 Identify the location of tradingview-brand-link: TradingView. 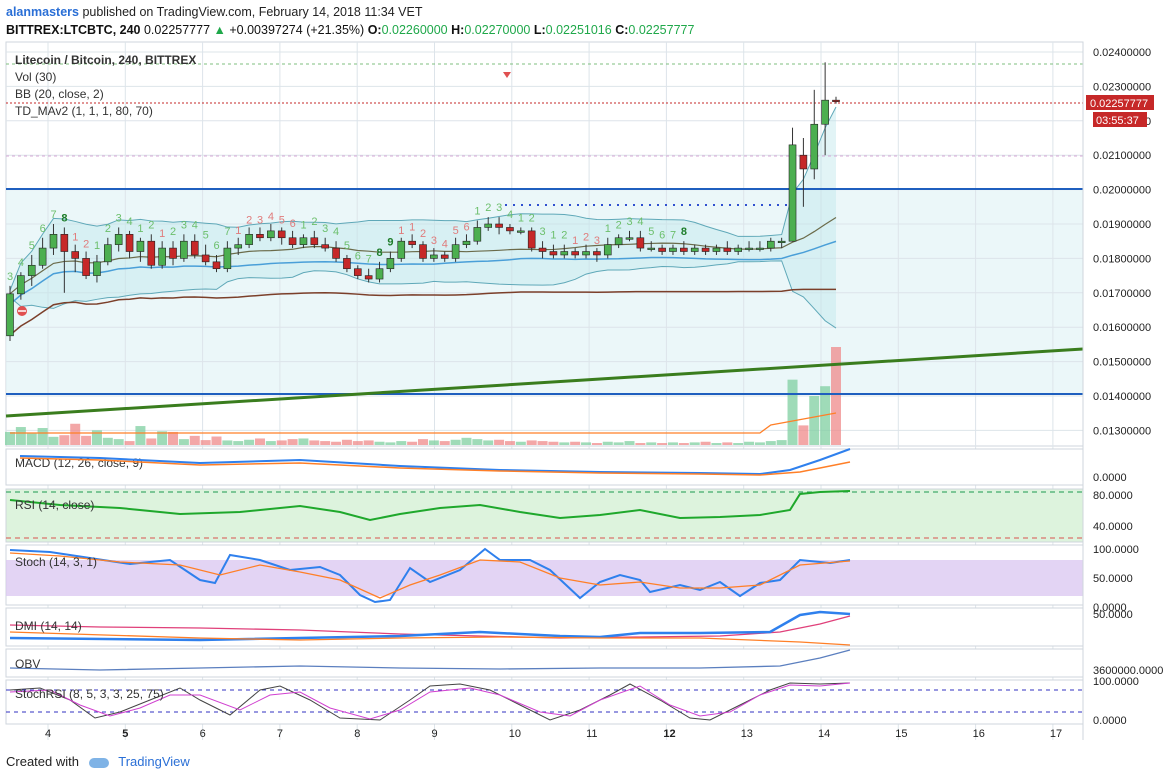
(154, 761).